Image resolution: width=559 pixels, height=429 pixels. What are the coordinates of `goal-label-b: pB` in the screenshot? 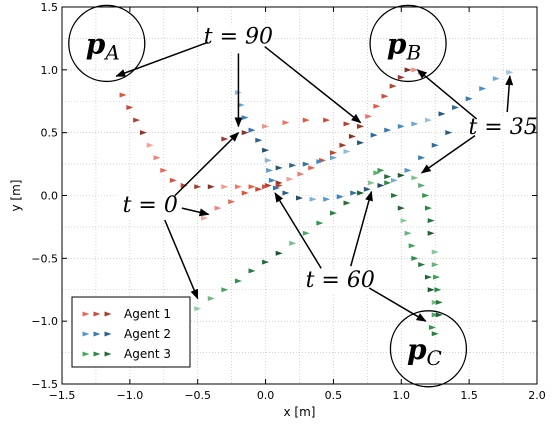 It's located at (404, 45).